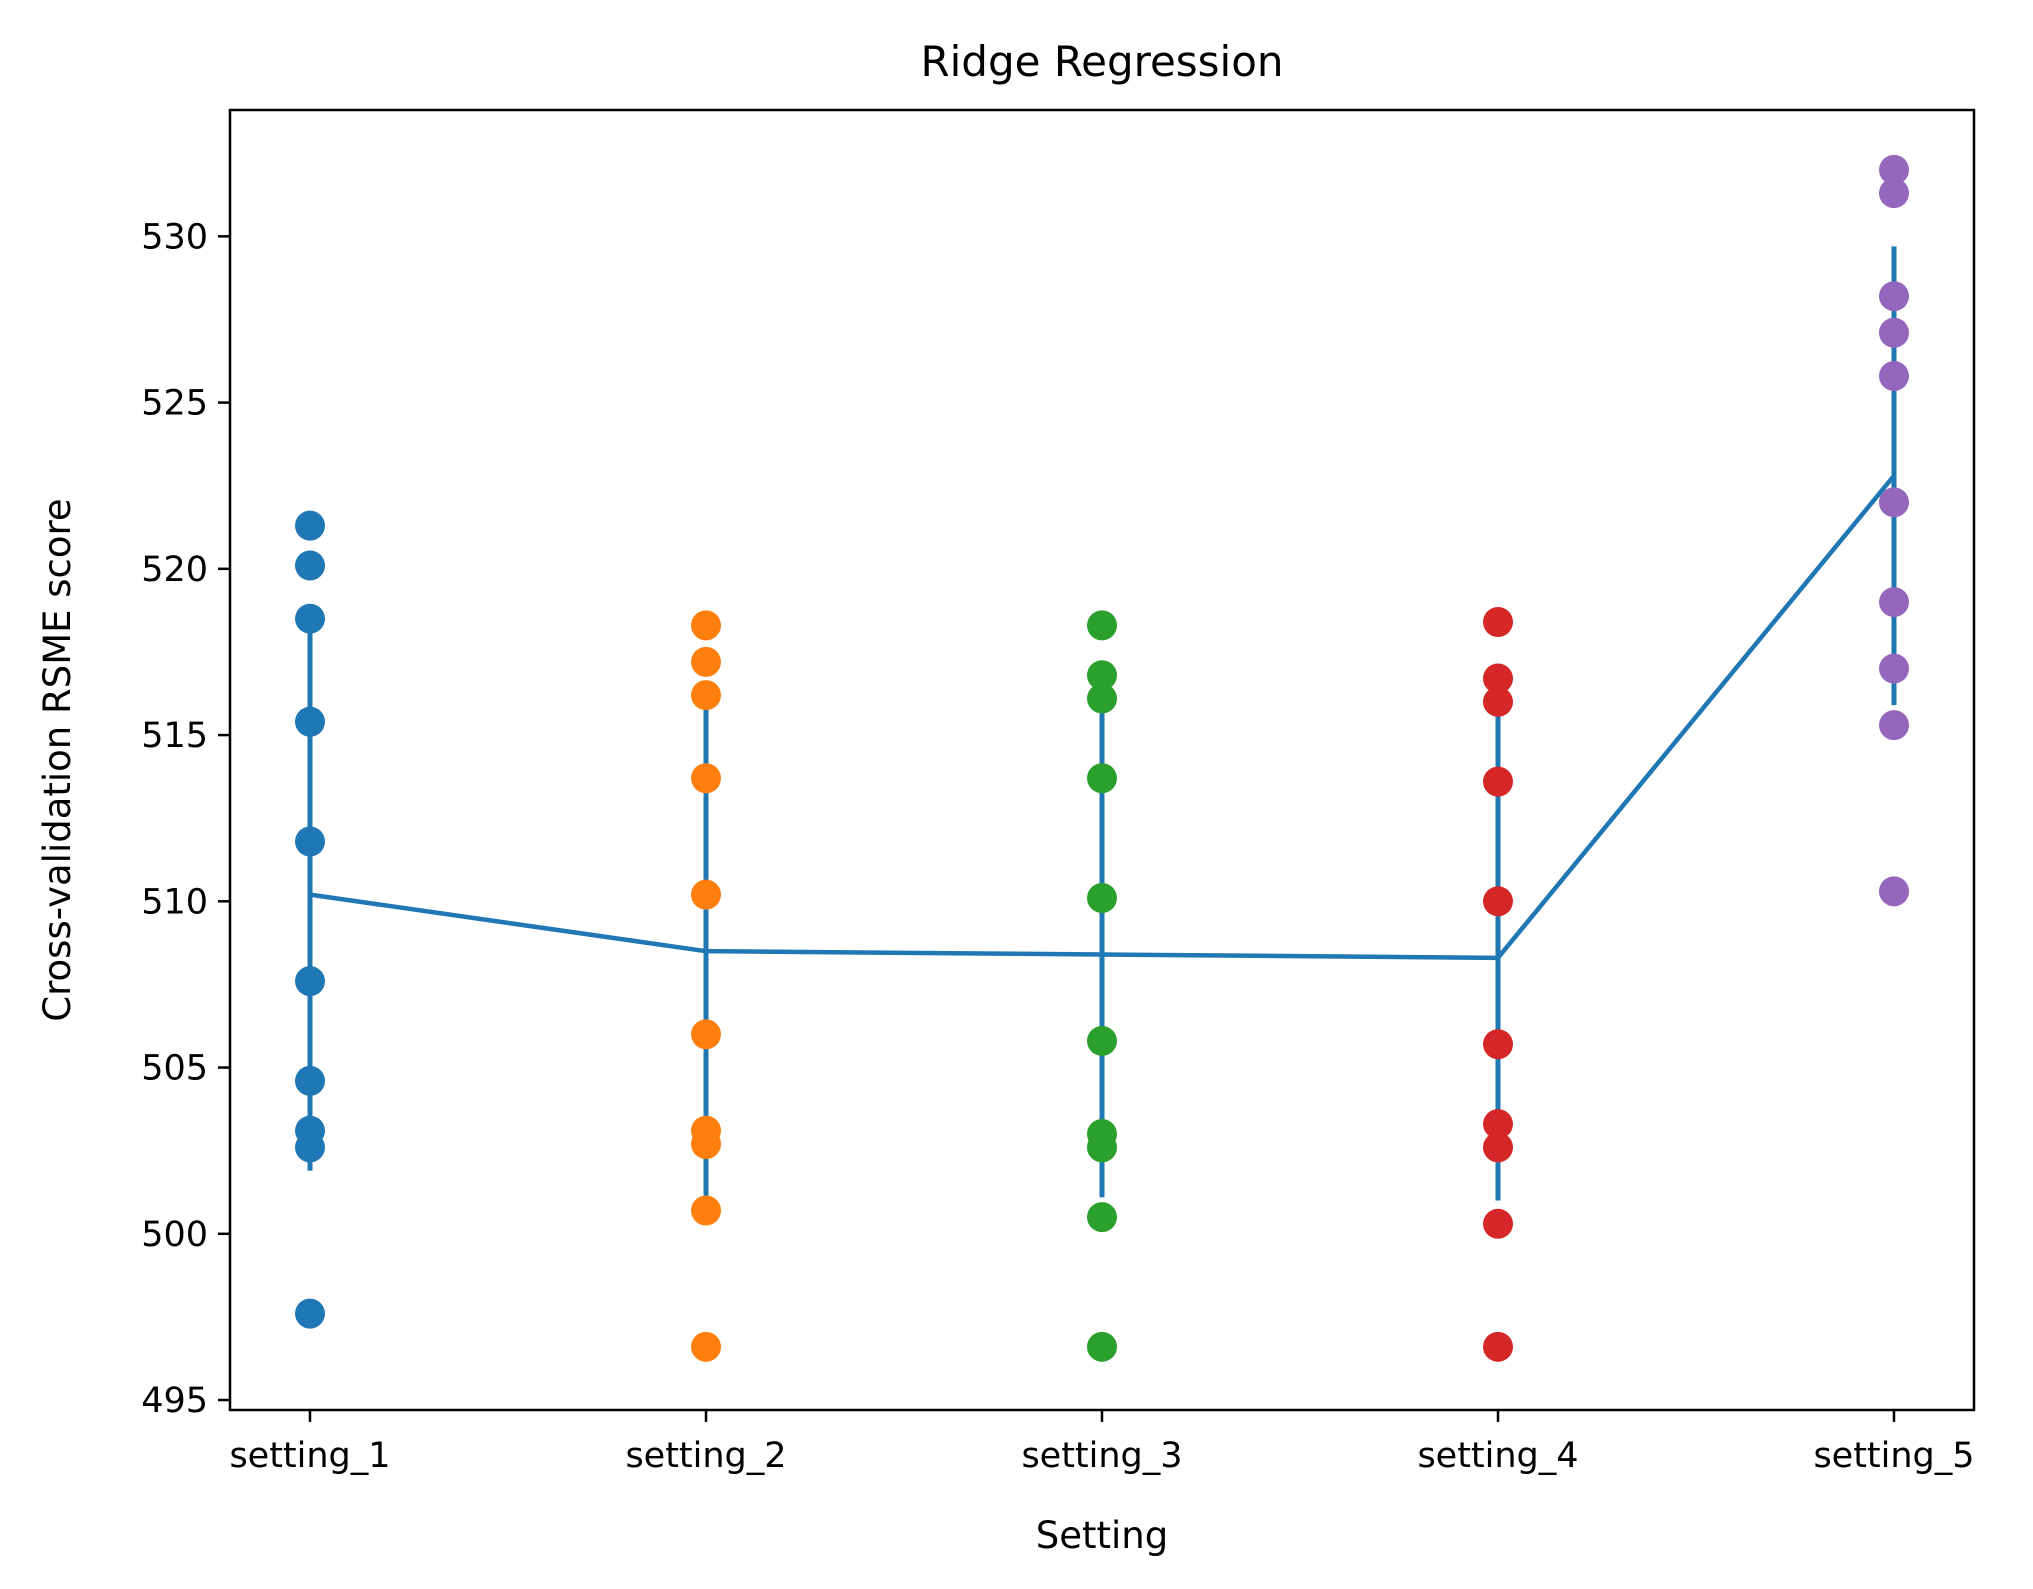  What do you see at coordinates (174, 404) in the screenshot?
I see `y-tick-label-525: 525` at bounding box center [174, 404].